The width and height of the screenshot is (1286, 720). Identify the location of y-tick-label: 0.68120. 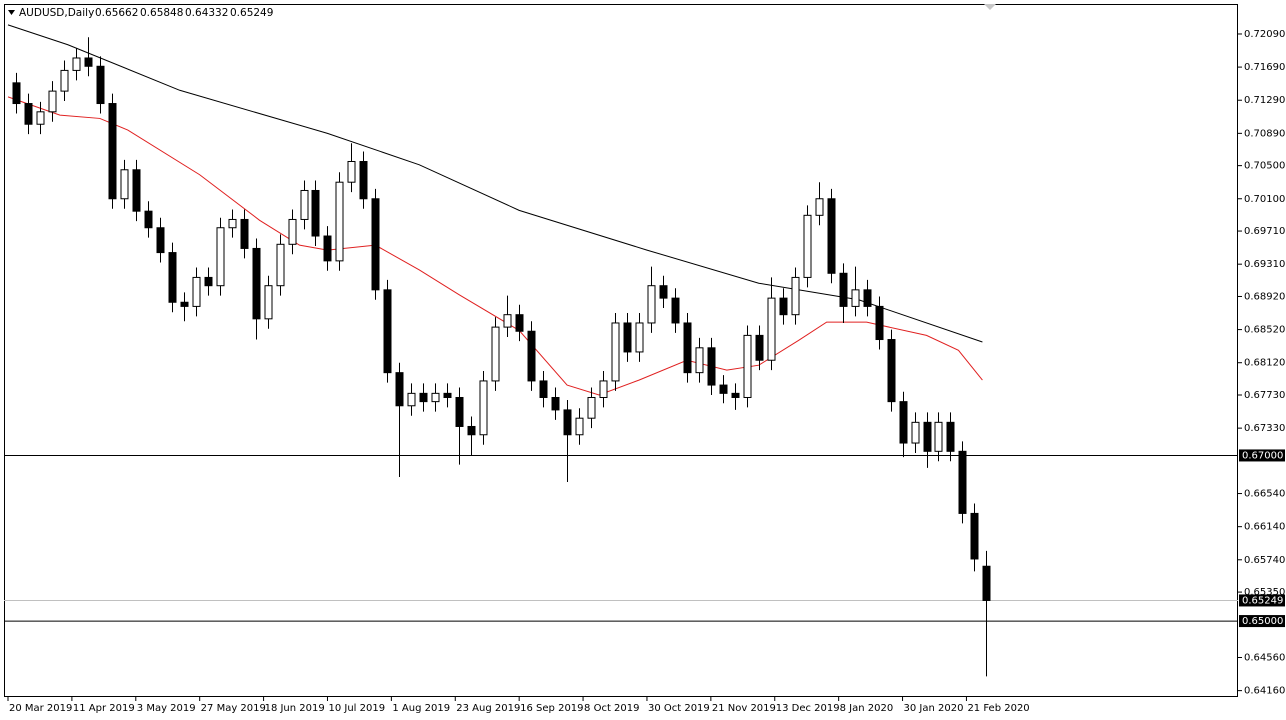
(1264, 363).